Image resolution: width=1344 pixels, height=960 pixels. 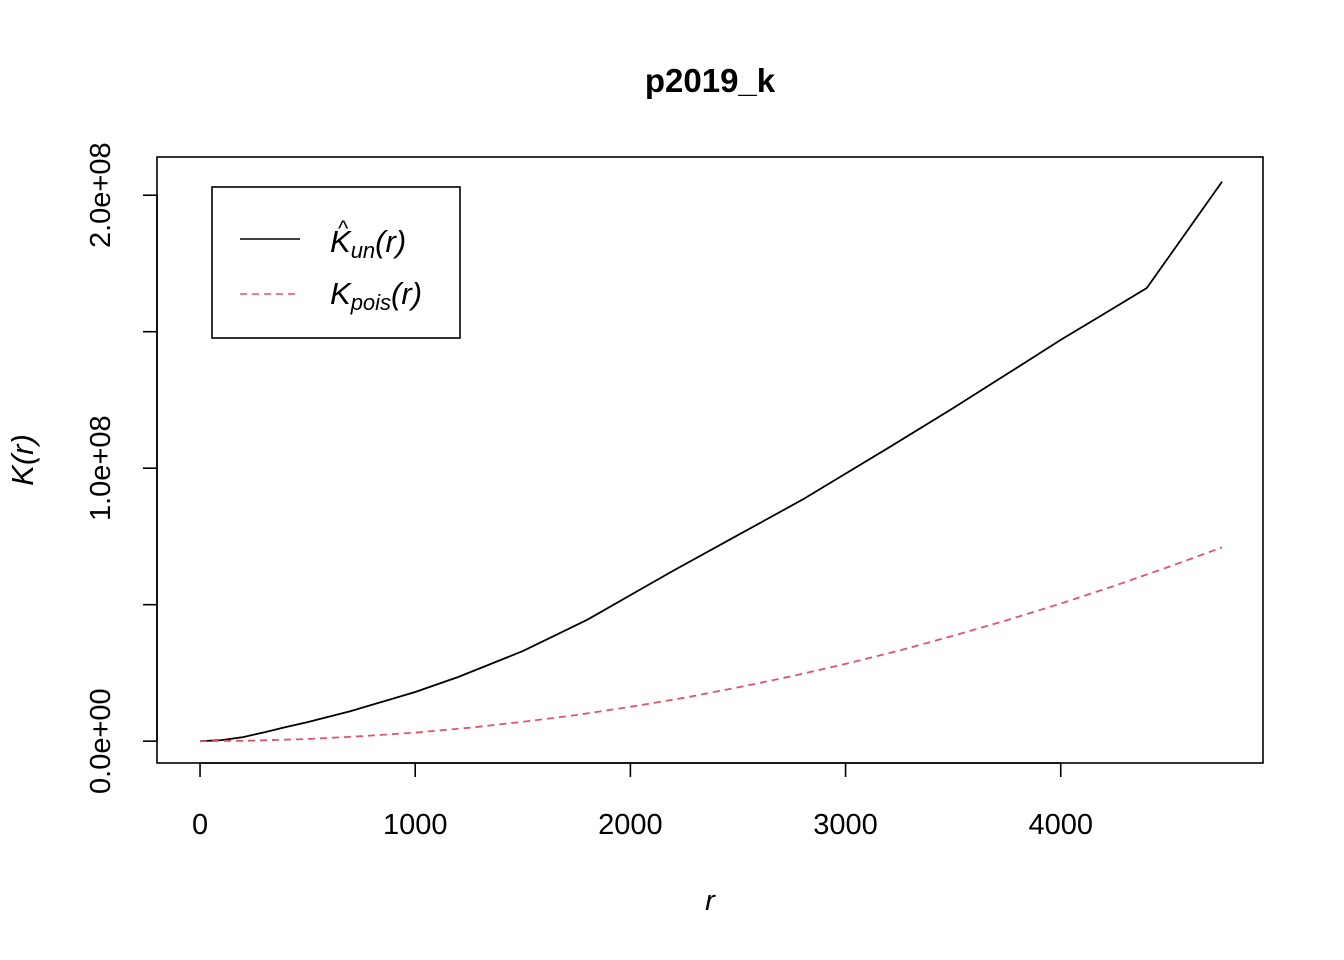 What do you see at coordinates (101, 468) in the screenshot?
I see `y-tick-label: 1.0e+08` at bounding box center [101, 468].